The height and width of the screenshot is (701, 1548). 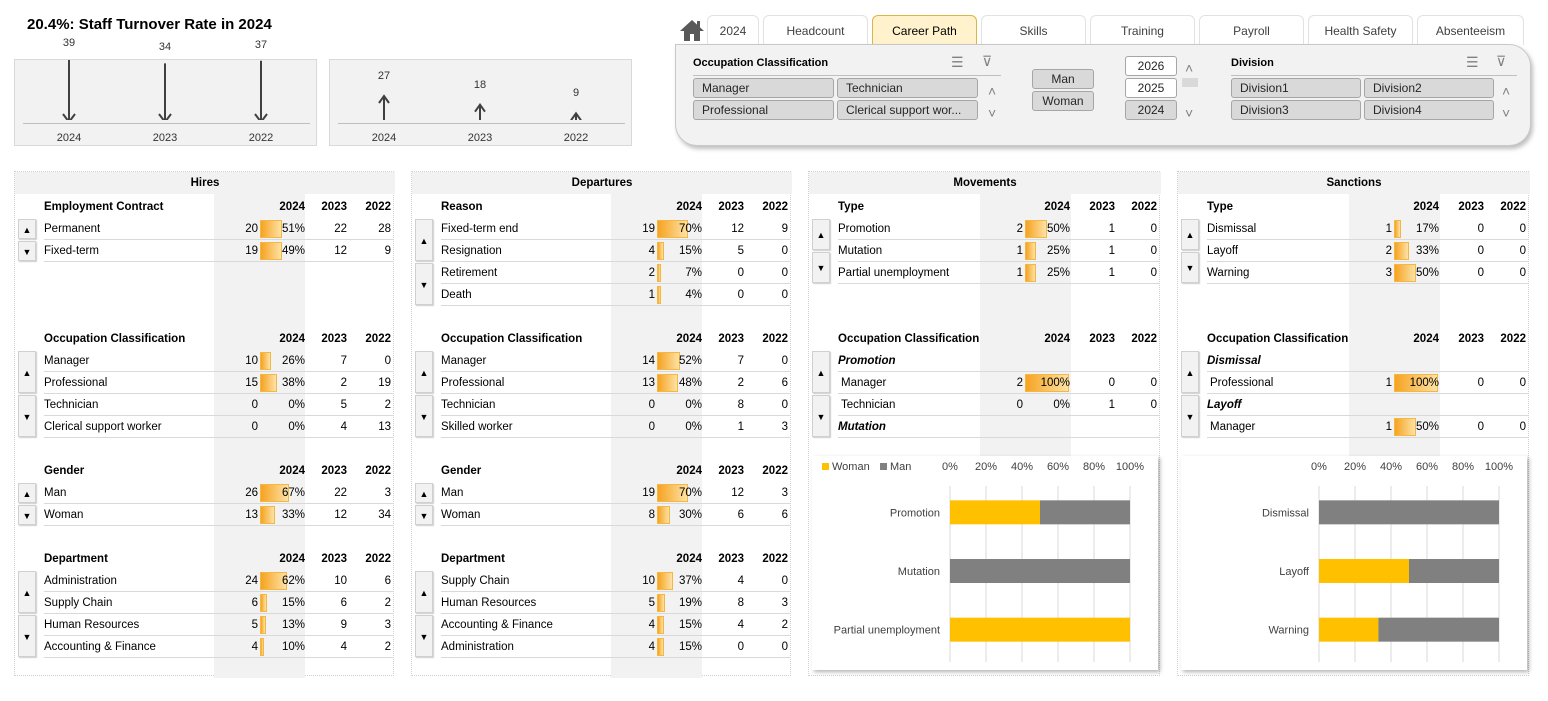 What do you see at coordinates (825, 466) in the screenshot?
I see `legend-swatch` at bounding box center [825, 466].